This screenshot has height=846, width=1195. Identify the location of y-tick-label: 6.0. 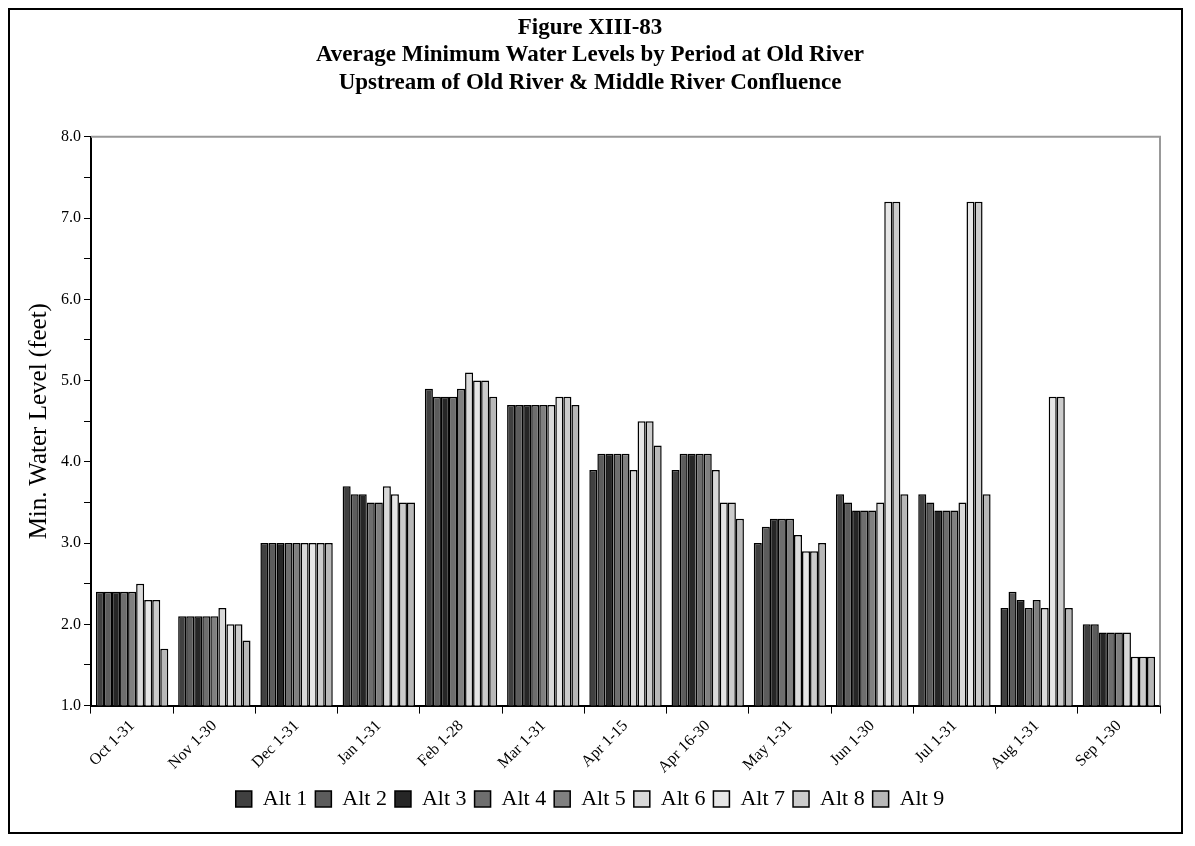
(71, 298).